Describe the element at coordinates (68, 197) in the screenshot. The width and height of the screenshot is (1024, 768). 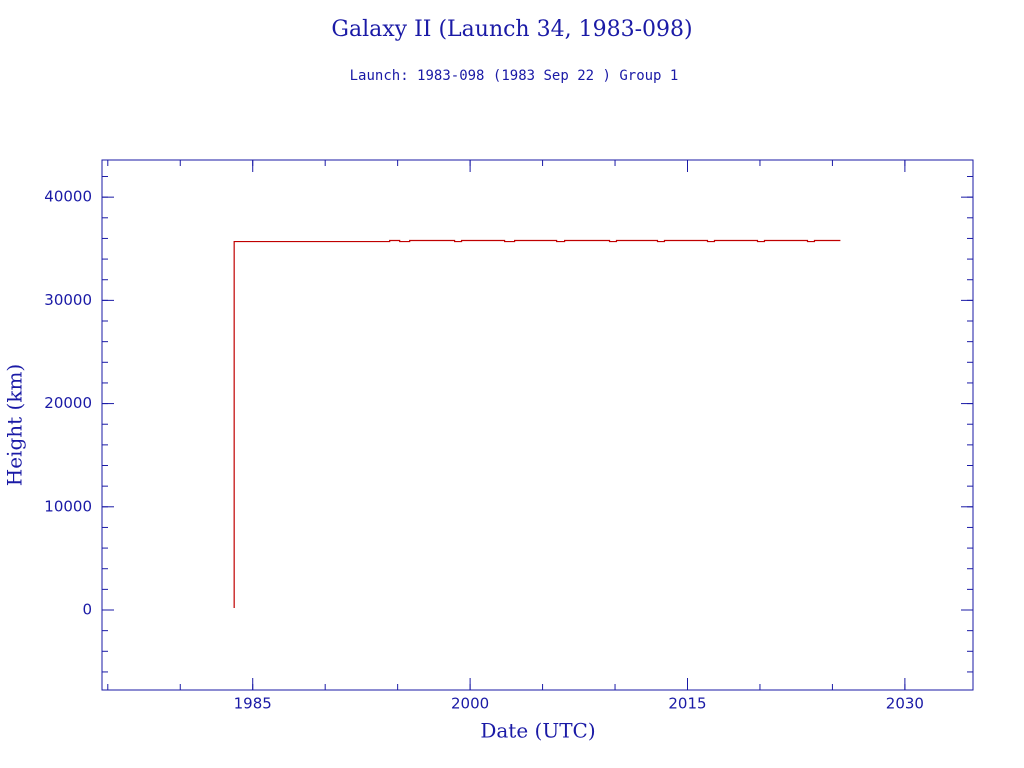
I see `y-tick-label: 40000` at that location.